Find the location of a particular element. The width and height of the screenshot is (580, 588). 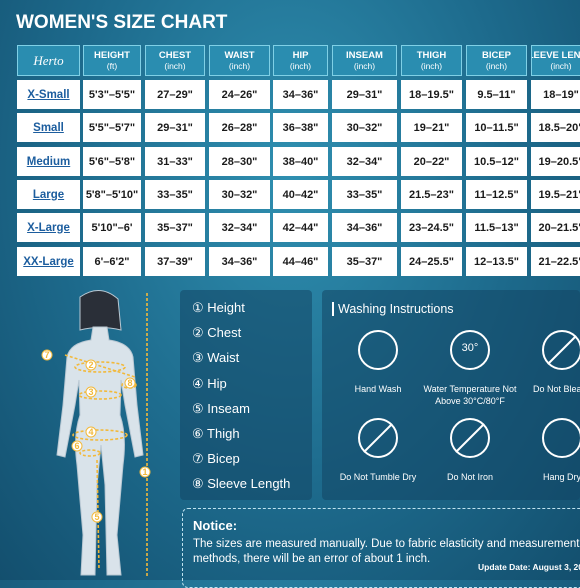

update-date: Update Date: August 3, 2023 is located at coordinates (529, 567).